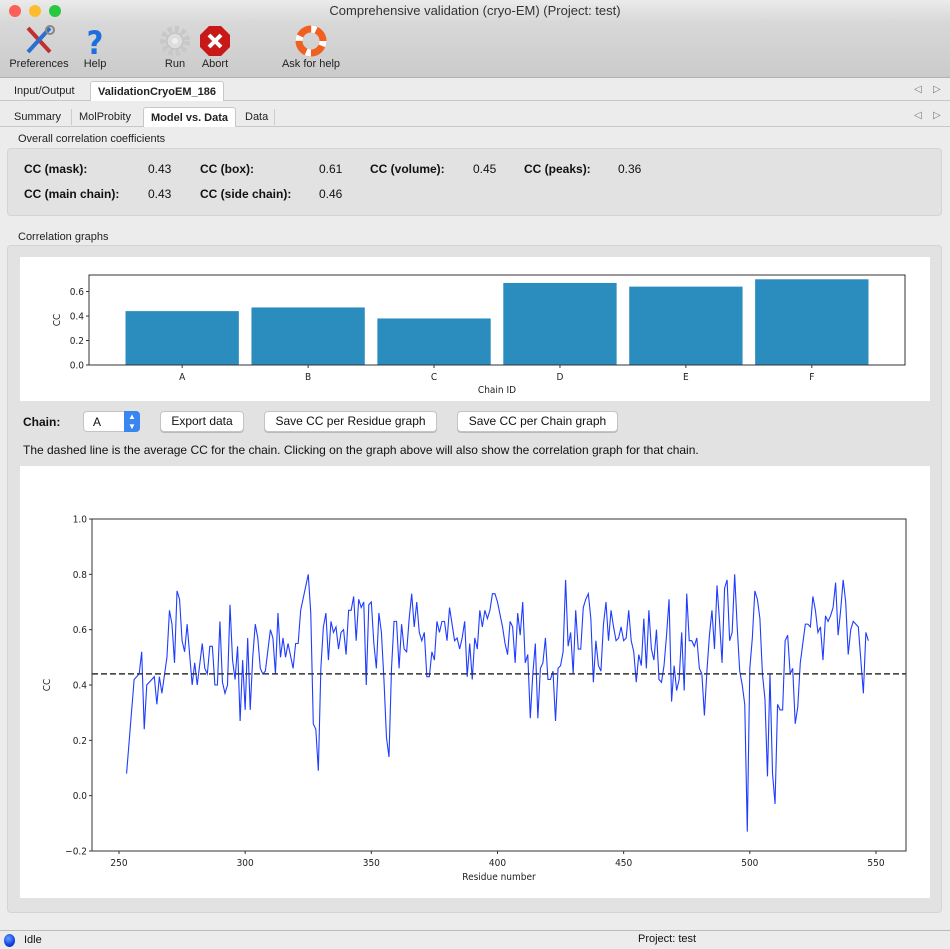 The image size is (950, 949). What do you see at coordinates (331, 169) in the screenshot?
I see `cc-box-value: 0.61` at bounding box center [331, 169].